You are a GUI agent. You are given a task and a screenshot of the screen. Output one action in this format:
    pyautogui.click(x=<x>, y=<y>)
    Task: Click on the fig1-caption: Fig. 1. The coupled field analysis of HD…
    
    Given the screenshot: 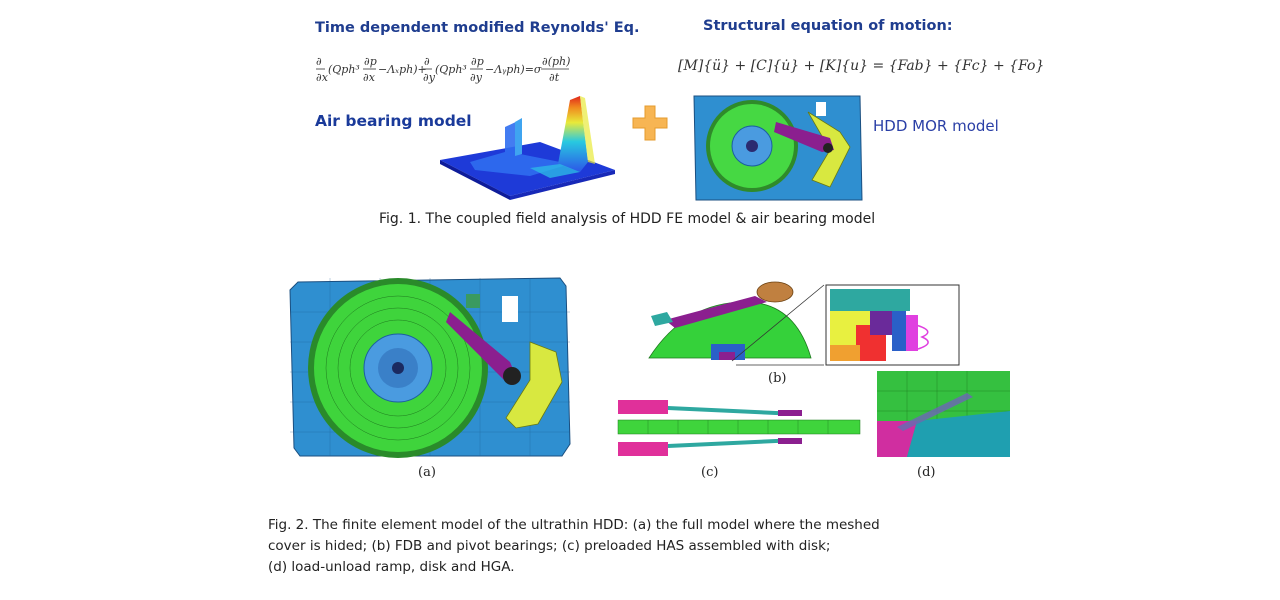 What is the action you would take?
    pyautogui.click(x=627, y=219)
    